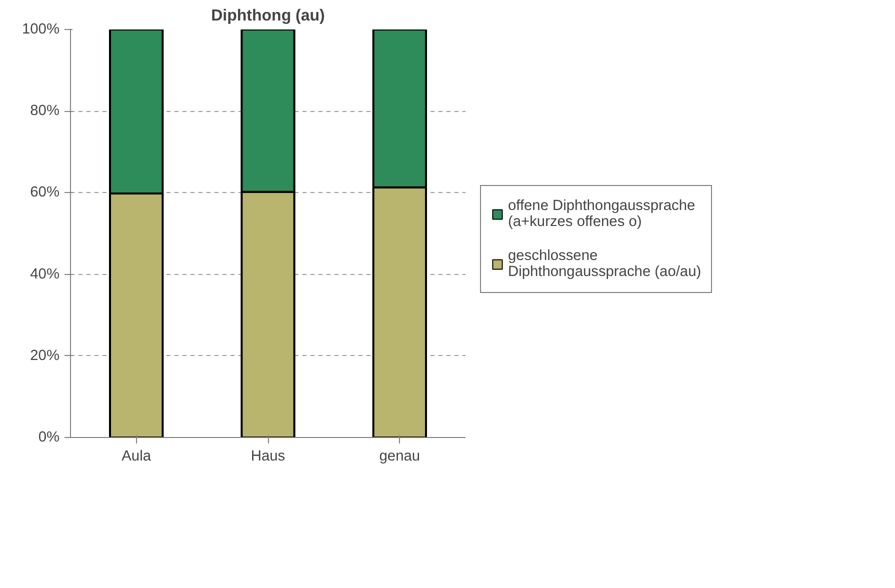 The image size is (895, 588). Describe the element at coordinates (41, 30) in the screenshot. I see `y-tick-label: 100%` at that location.